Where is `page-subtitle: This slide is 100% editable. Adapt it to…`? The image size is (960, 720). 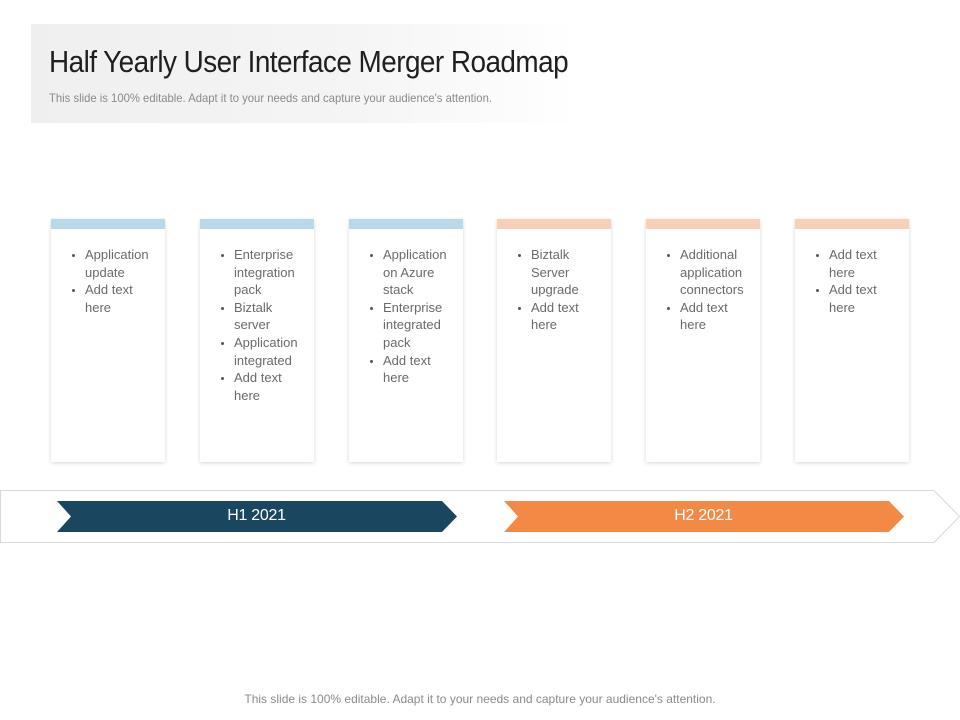 page-subtitle: This slide is 100% editable. Adapt it to… is located at coordinates (270, 98).